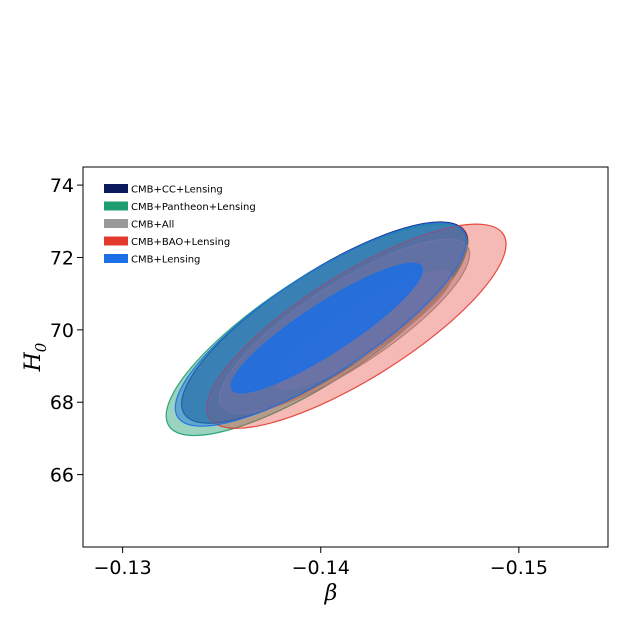 The width and height of the screenshot is (620, 624). What do you see at coordinates (62, 258) in the screenshot?
I see `y-tick-label-3: 72` at bounding box center [62, 258].